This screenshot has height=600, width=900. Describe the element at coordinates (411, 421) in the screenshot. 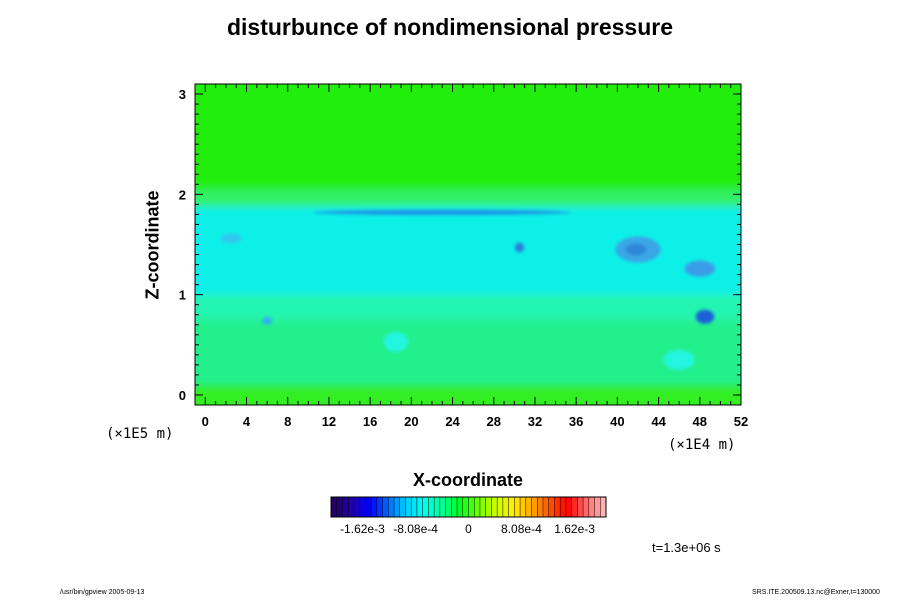

I see `x-tick-label: 20` at that location.